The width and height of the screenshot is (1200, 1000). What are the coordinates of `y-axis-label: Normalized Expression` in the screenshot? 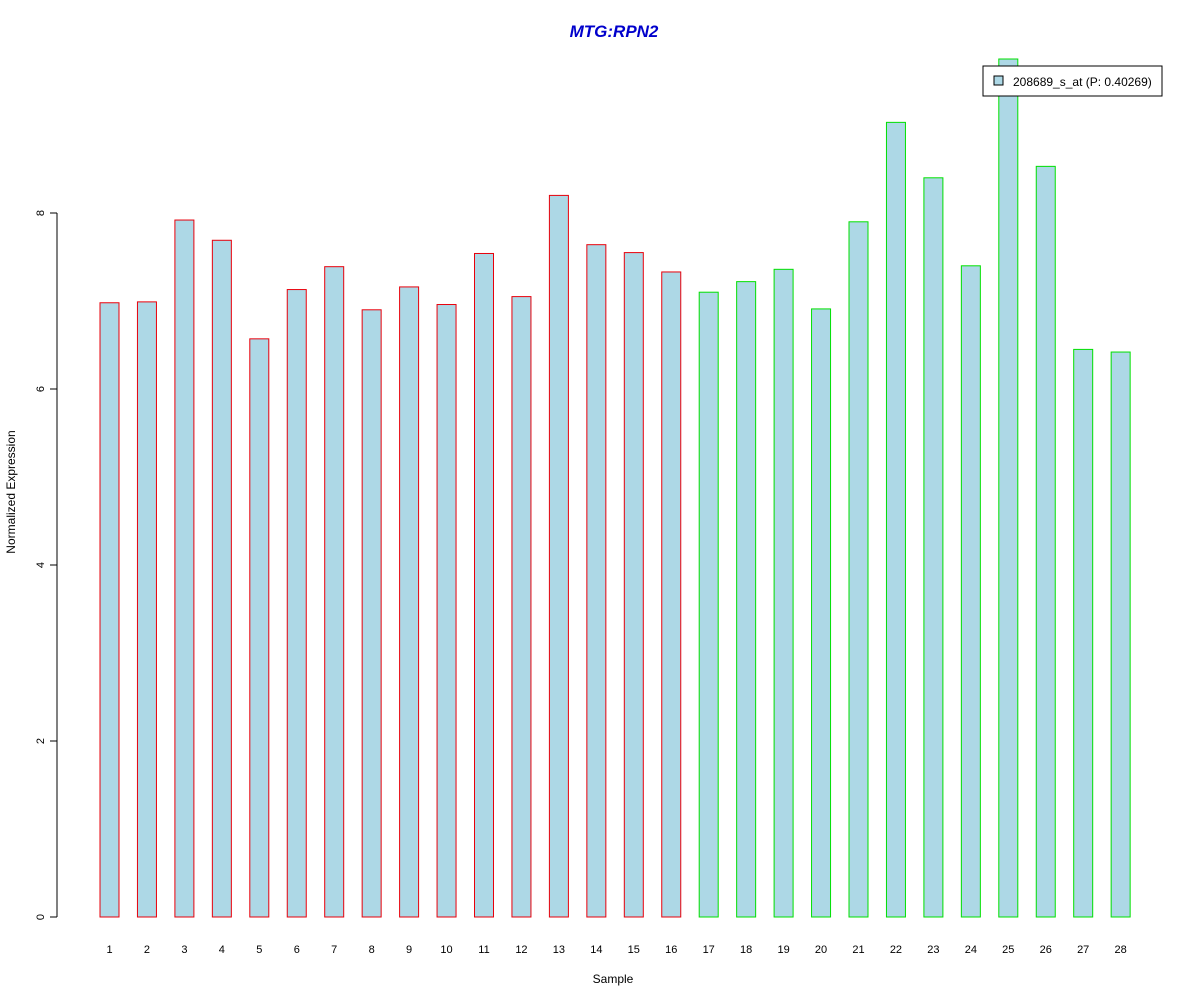 It's located at (11, 491).